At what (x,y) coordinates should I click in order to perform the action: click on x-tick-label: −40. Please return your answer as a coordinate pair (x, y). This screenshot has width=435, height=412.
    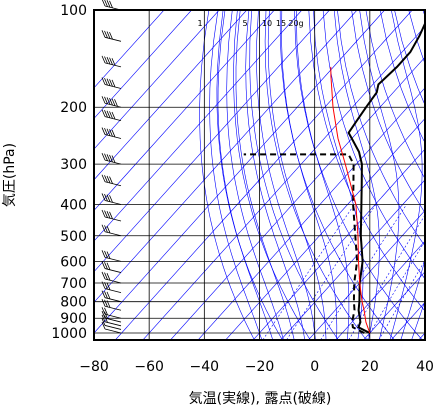
    Looking at the image, I should click on (205, 367).